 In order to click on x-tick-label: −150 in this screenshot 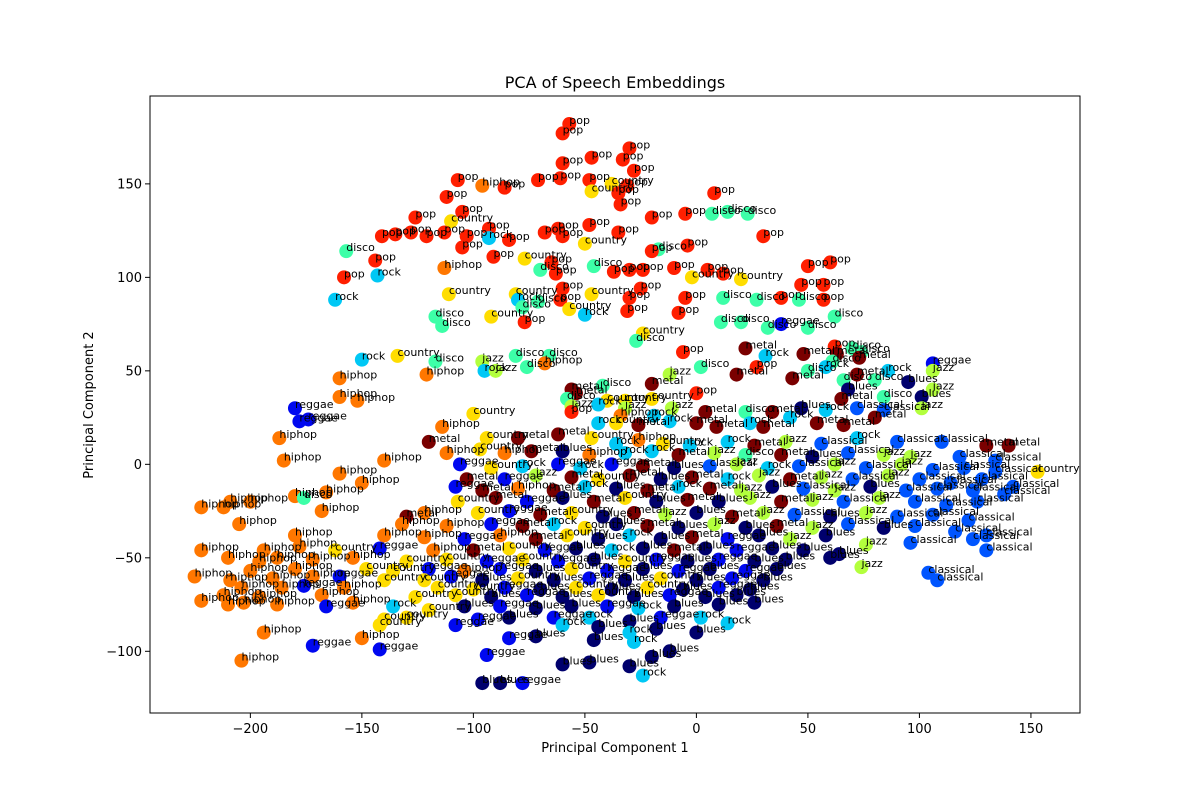, I will do `click(362, 729)`.